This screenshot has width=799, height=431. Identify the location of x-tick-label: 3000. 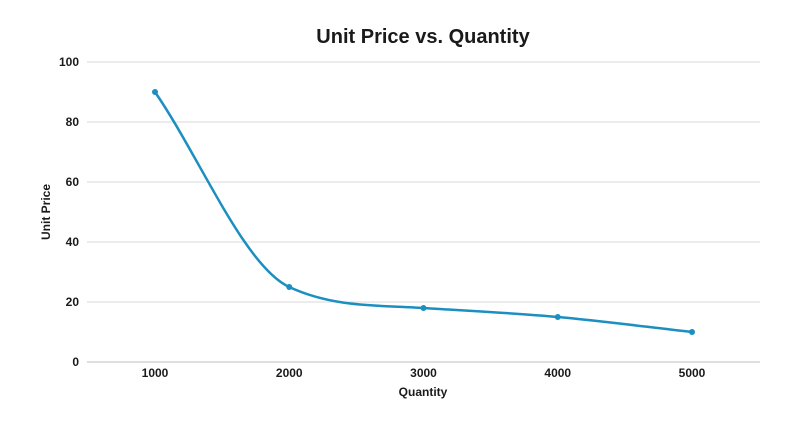
(423, 373).